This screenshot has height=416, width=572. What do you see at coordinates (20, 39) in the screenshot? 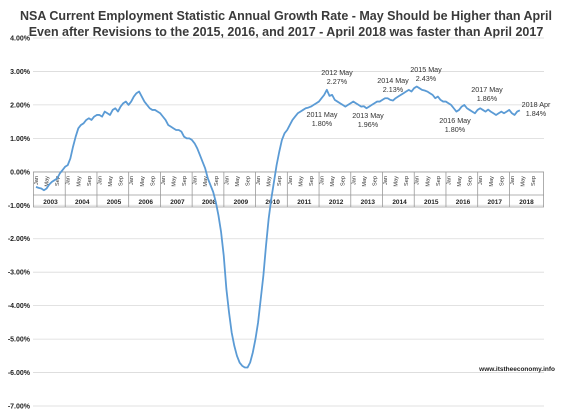
I see `y-tick-label: 4.00%` at bounding box center [20, 39].